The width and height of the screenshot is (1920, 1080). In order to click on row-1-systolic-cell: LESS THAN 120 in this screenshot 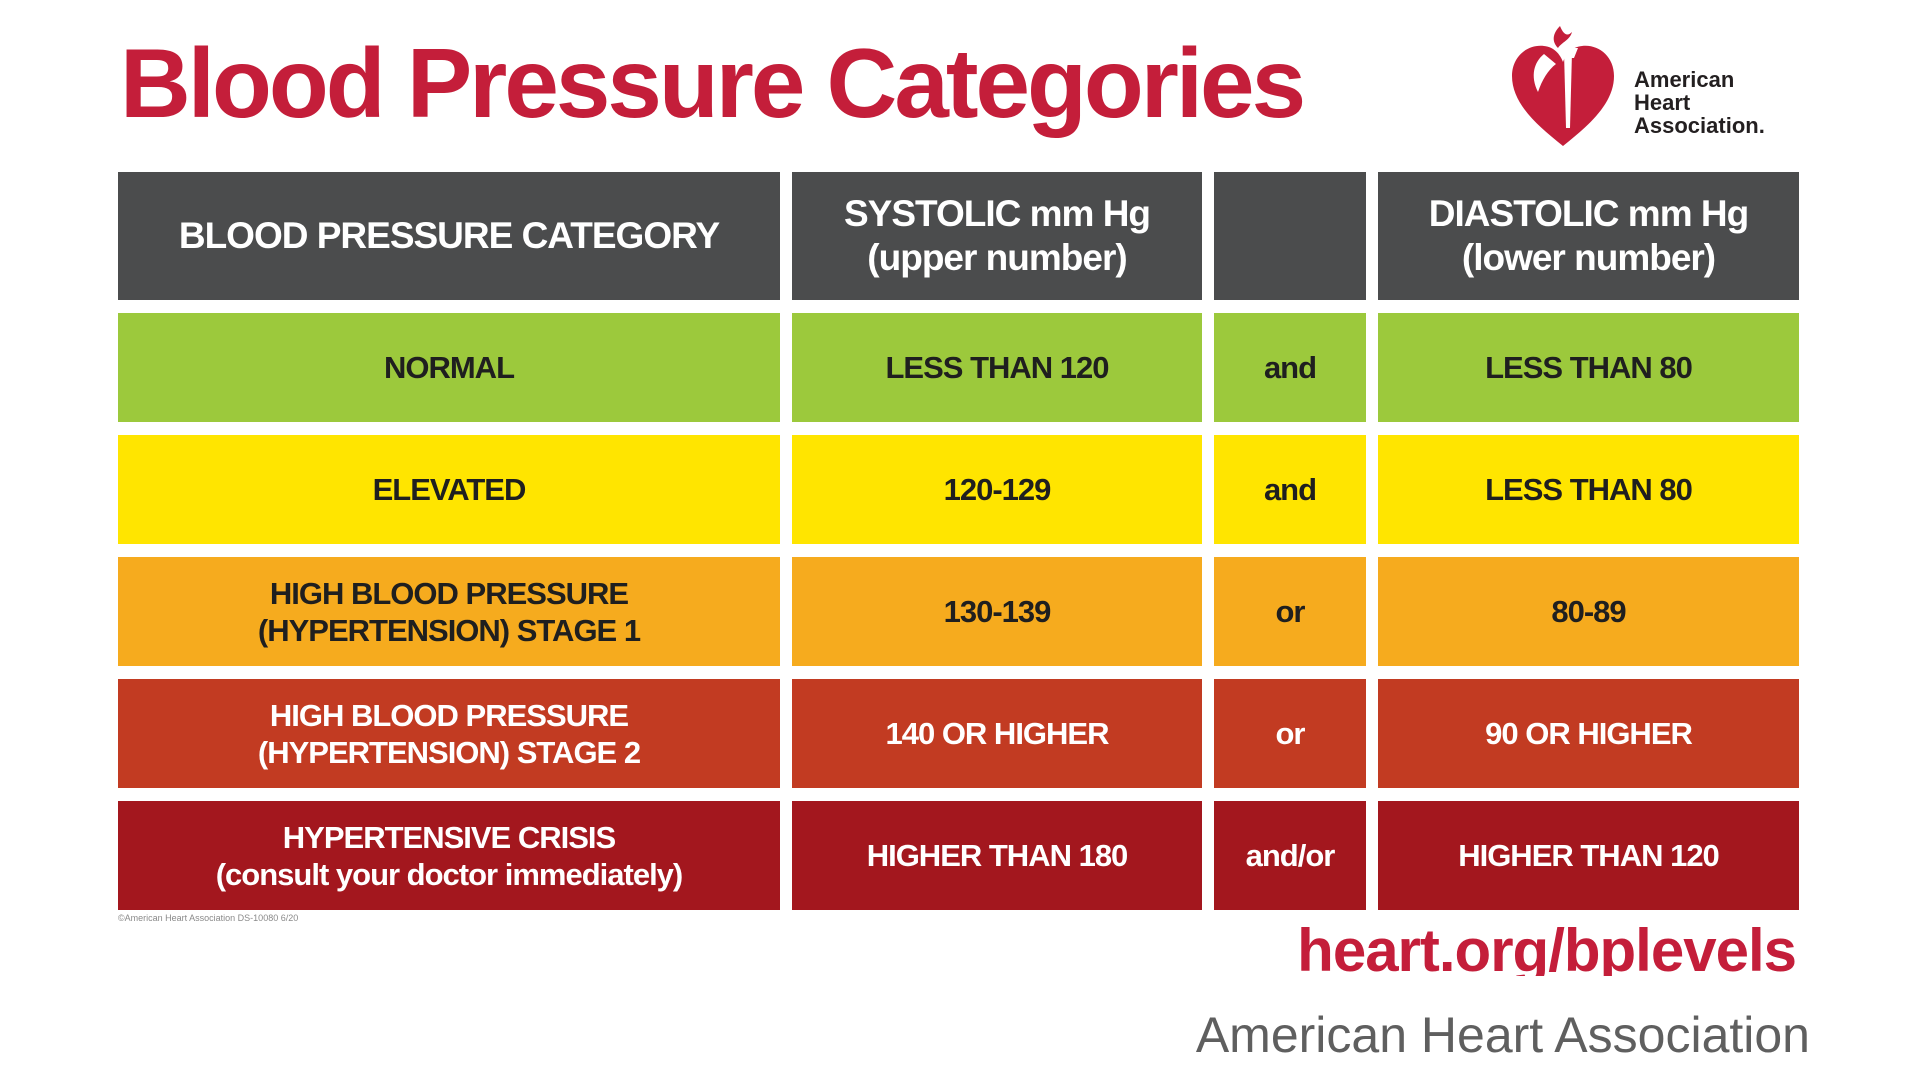, I will do `click(997, 367)`.